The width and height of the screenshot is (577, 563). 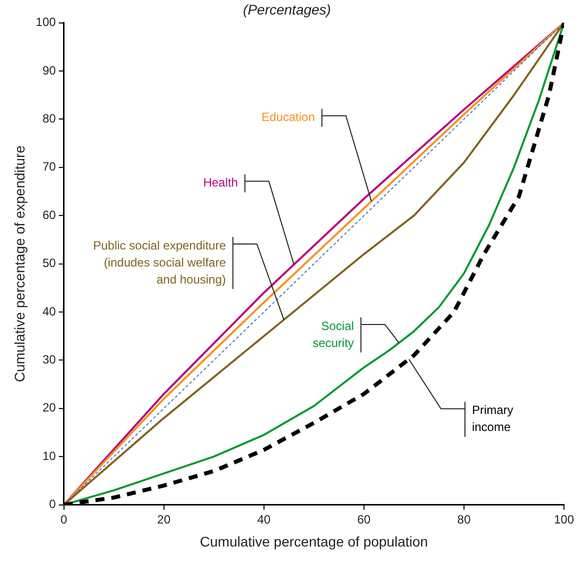 I want to click on x-tick-label: 20, so click(x=164, y=519).